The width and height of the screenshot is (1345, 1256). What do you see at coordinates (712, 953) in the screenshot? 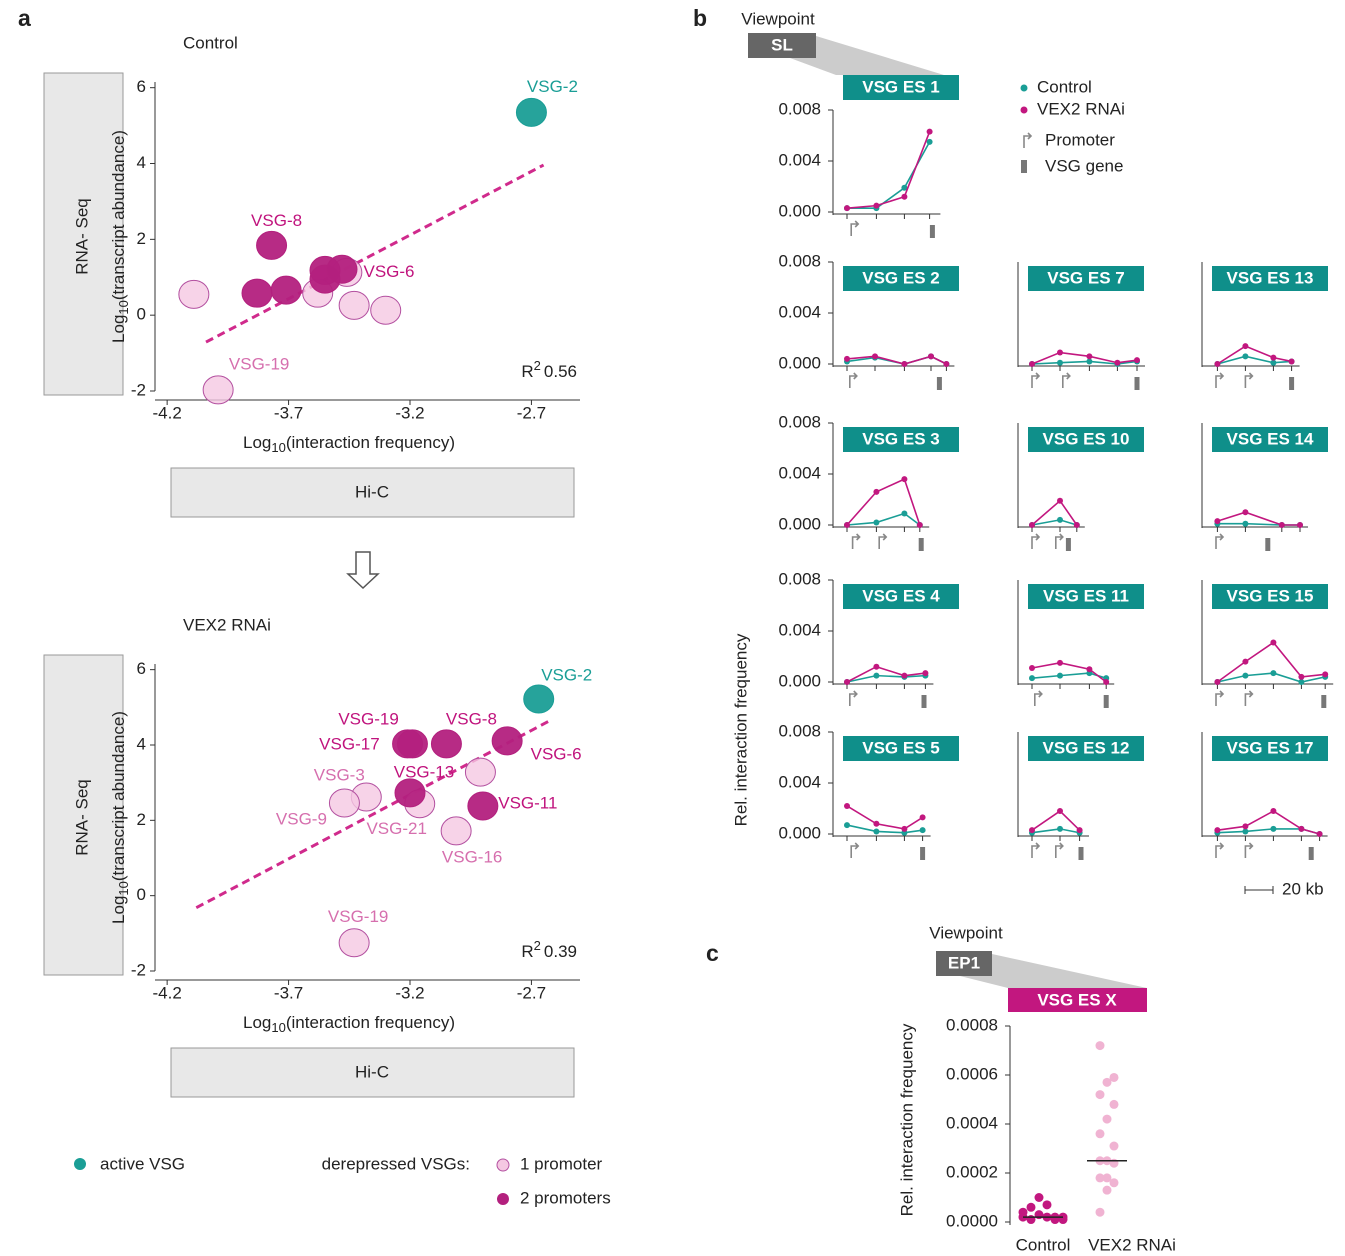
I see `panel-label: c` at bounding box center [712, 953].